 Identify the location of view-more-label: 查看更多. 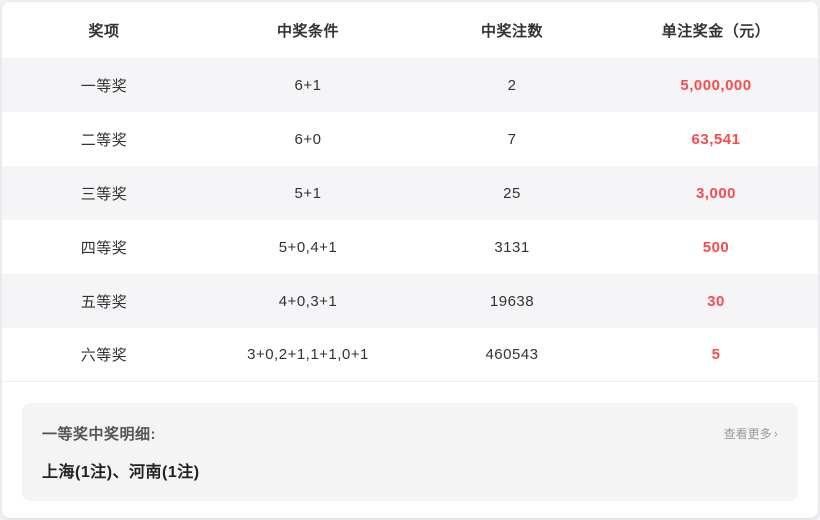
(747, 434).